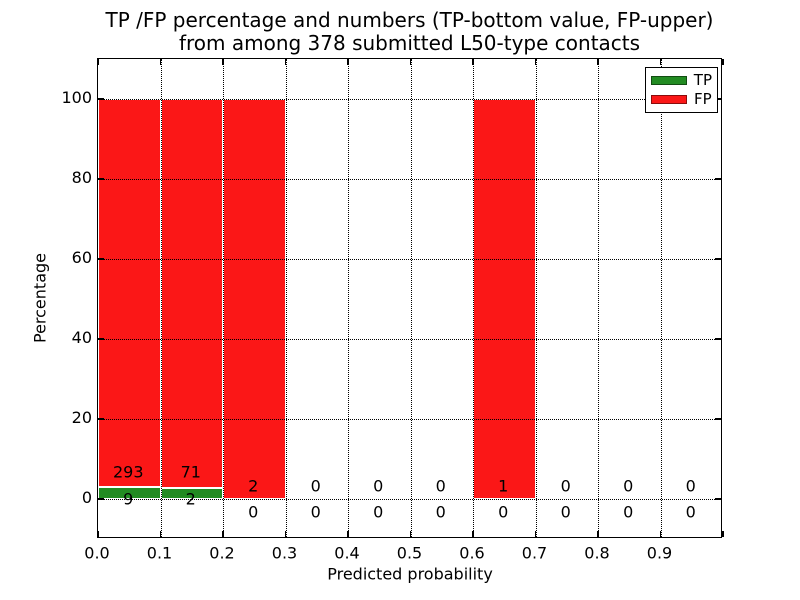 Image resolution: width=800 pixels, height=600 pixels. Describe the element at coordinates (628, 485) in the screenshot. I see `fp-count-label-bin8: 0` at that location.